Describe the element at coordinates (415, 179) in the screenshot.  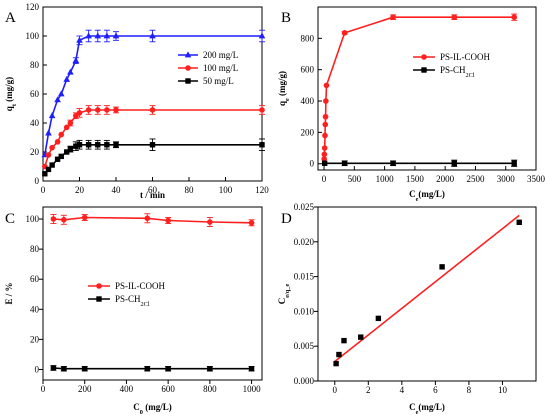
I see `x-tick-label: 1500` at that location.